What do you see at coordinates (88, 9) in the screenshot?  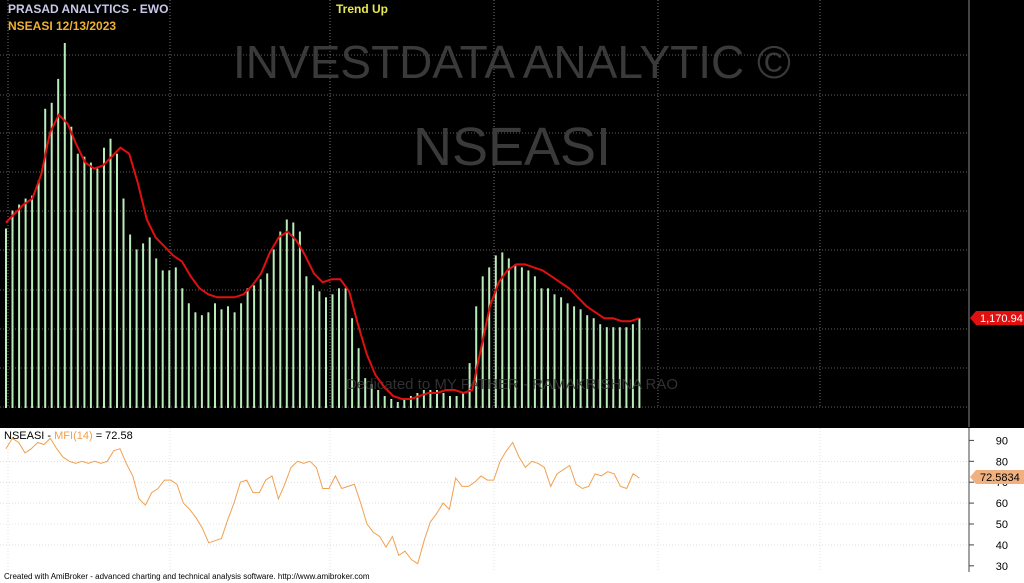 I see `chart-title: PRASAD ANALYTICS - EWO` at bounding box center [88, 9].